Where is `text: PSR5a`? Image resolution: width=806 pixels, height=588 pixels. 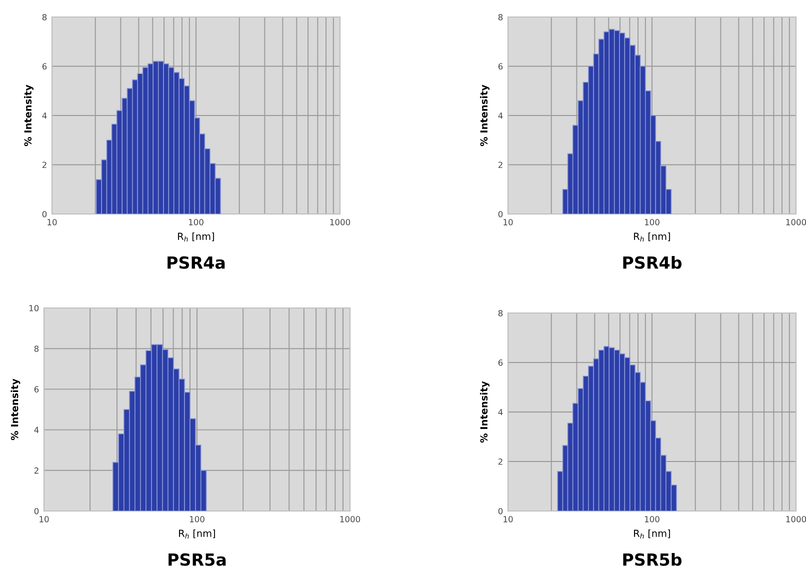
text: PSR5a is located at coordinates (197, 559).